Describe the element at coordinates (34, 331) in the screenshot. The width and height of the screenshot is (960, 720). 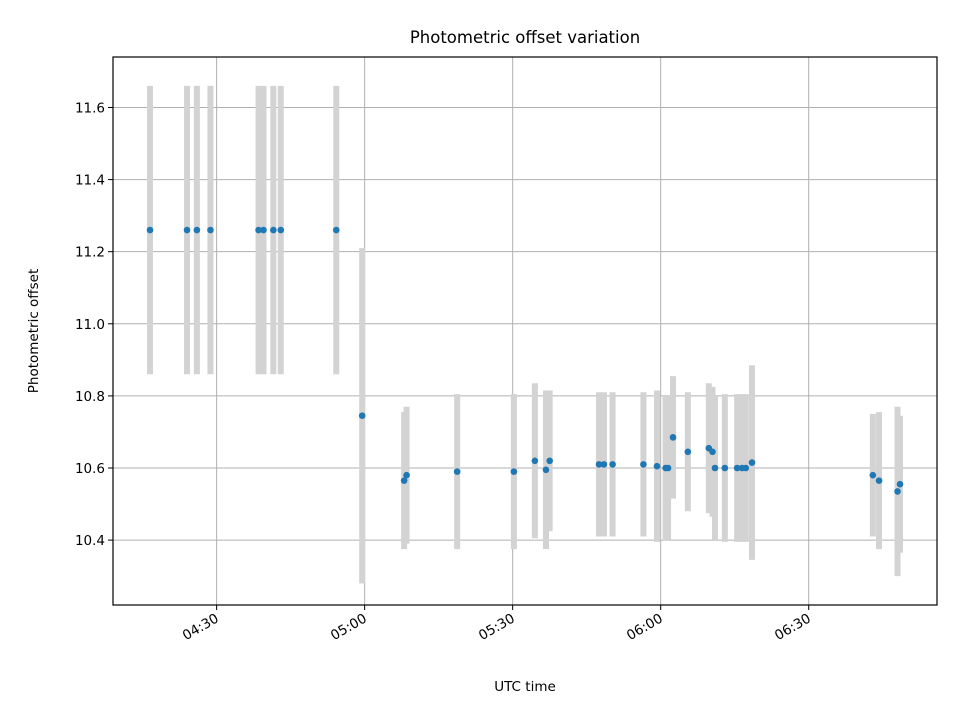
I see `y-axis-label: Photometric offset` at that location.